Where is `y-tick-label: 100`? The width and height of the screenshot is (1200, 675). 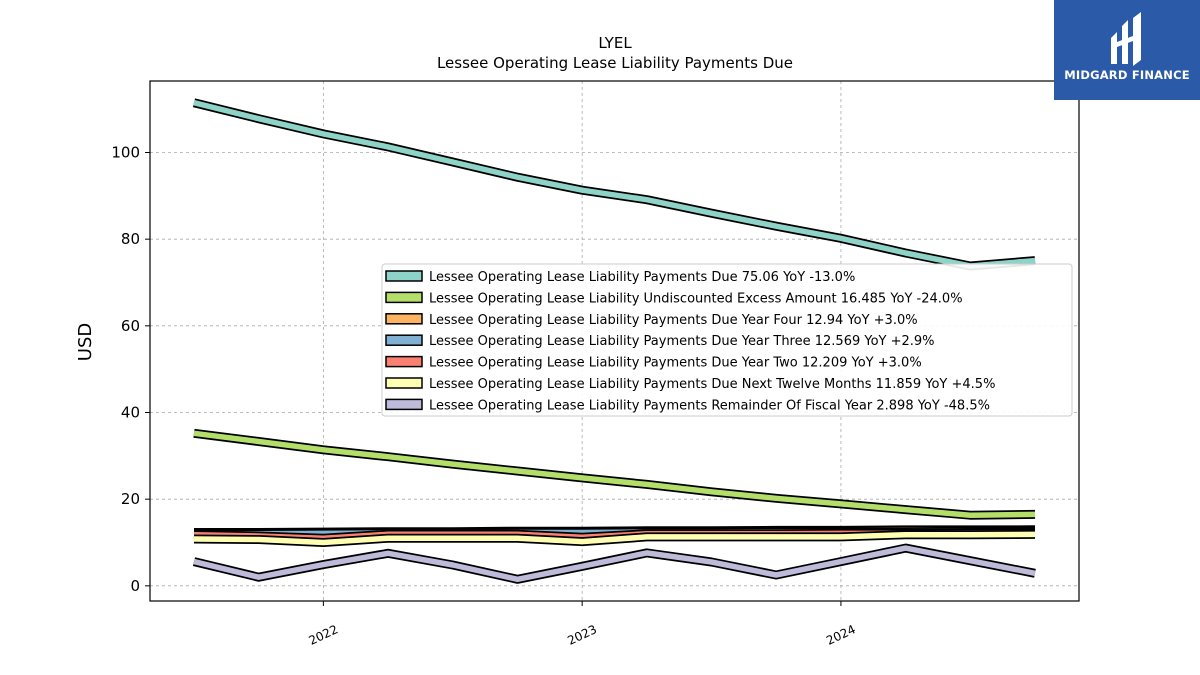 y-tick-label: 100 is located at coordinates (125, 153).